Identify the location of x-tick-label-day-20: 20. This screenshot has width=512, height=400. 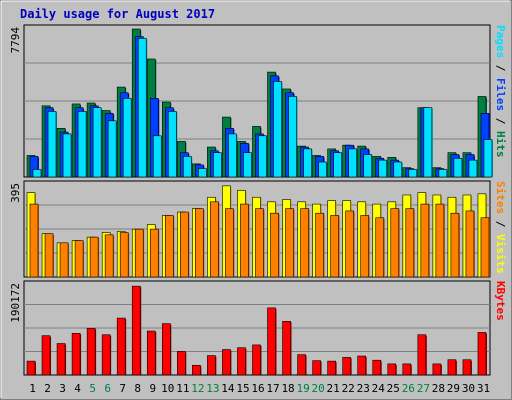
(318, 388).